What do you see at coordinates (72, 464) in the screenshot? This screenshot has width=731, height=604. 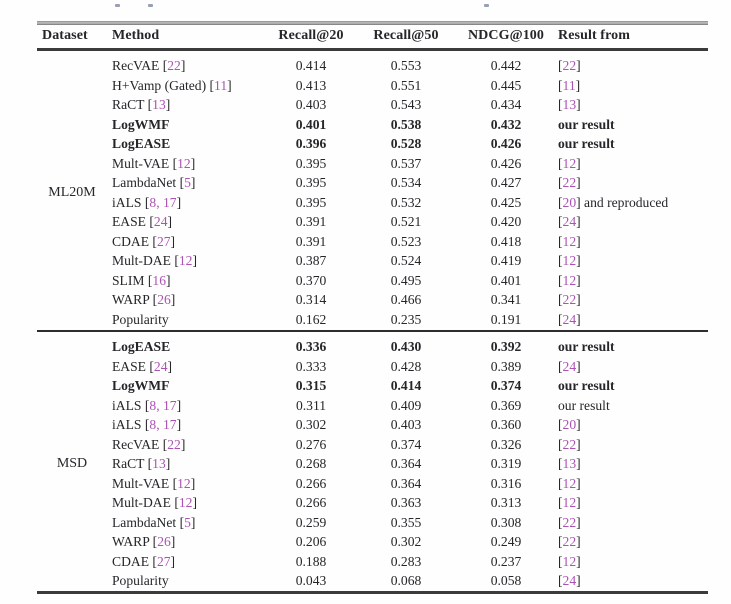 I see `dataset-label: MSD` at bounding box center [72, 464].